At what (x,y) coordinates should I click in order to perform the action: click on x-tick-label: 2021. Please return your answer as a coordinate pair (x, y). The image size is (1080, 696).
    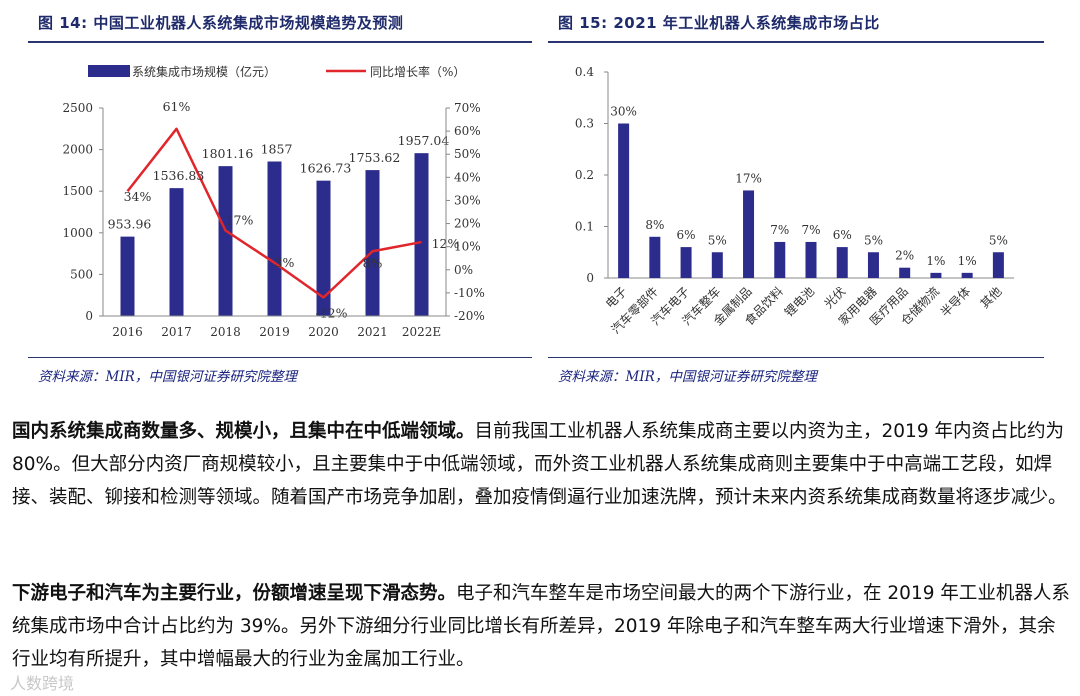
    Looking at the image, I should click on (372, 332).